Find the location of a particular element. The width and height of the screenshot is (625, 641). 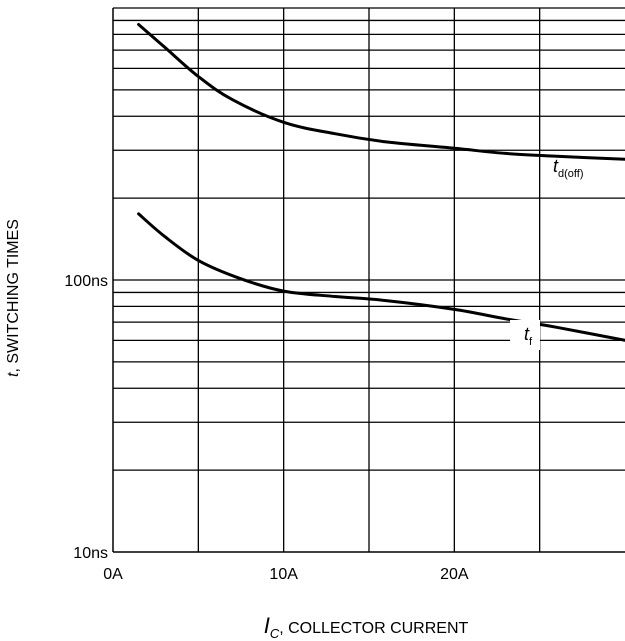

x-axis-subscript: C is located at coordinates (275, 633).